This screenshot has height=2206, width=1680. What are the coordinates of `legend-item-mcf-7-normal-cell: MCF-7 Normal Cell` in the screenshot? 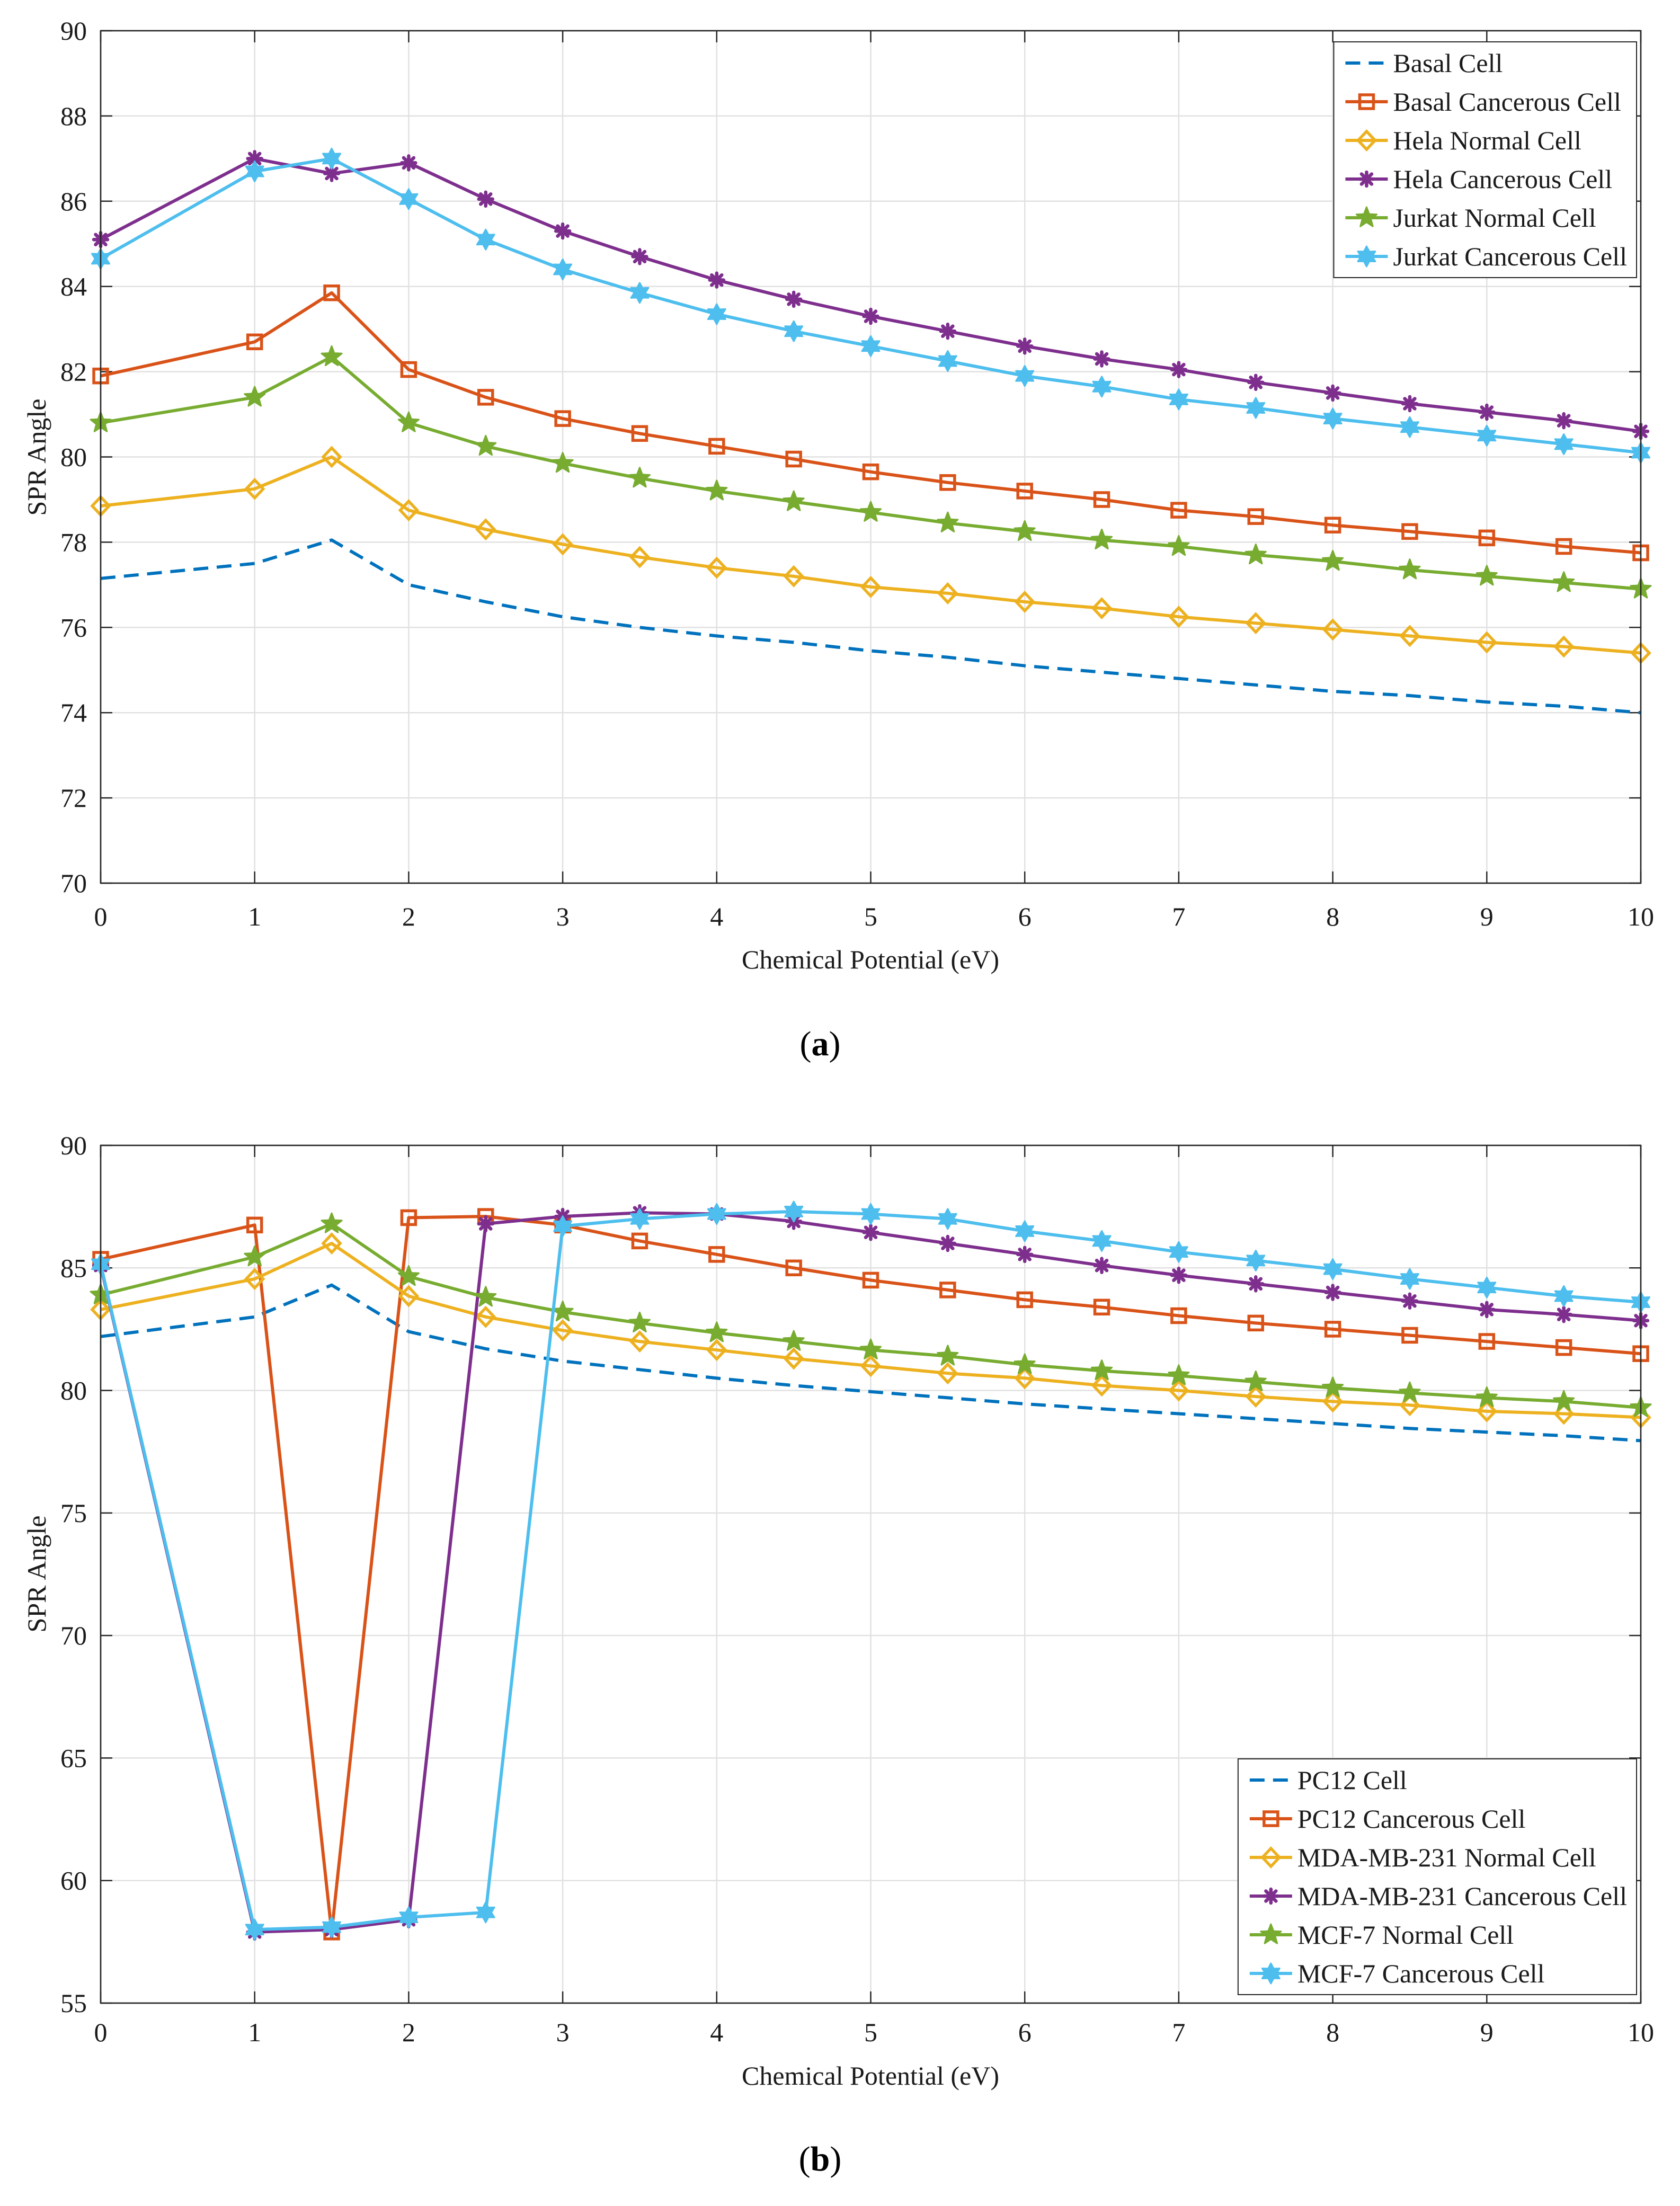 It's located at (1381, 1935).